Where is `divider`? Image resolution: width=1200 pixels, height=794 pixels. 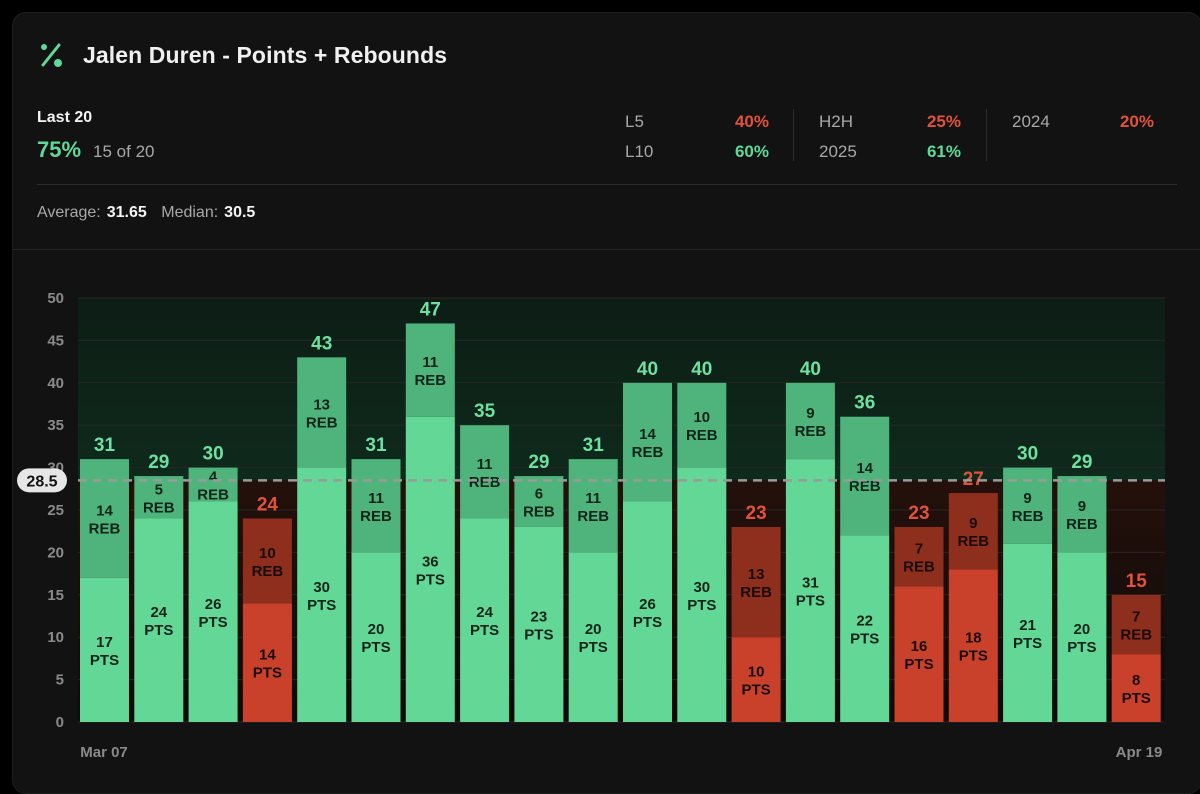
divider is located at coordinates (606, 249).